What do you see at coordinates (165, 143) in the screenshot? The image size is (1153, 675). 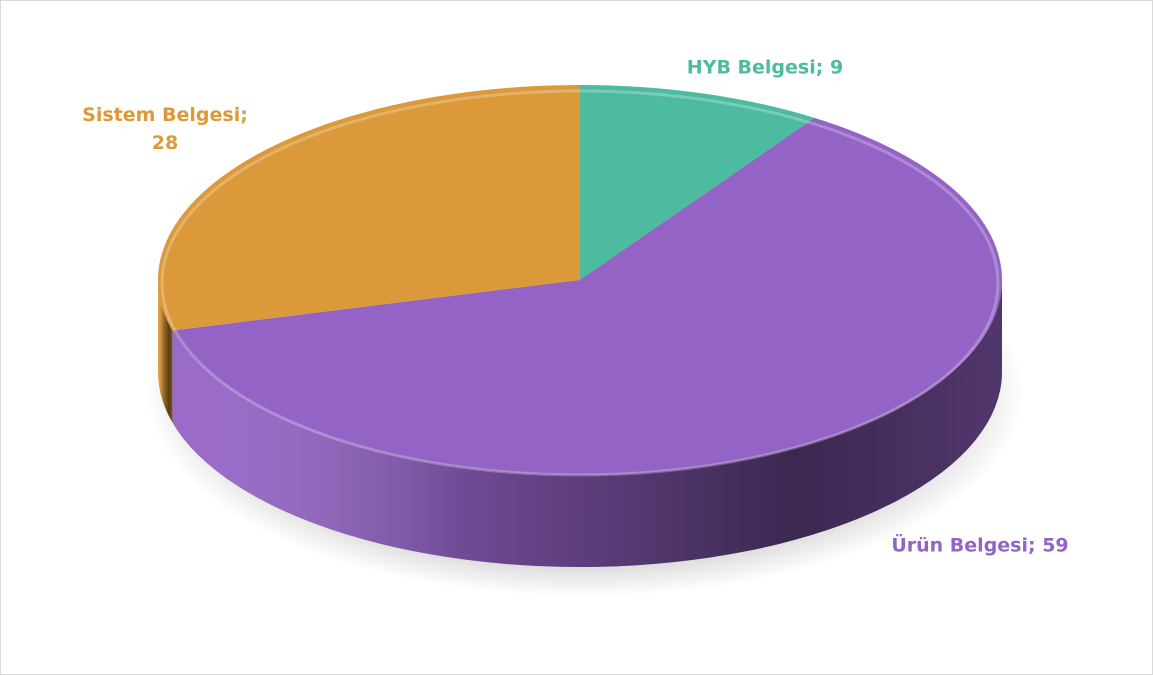 I see `label-line: 28` at bounding box center [165, 143].